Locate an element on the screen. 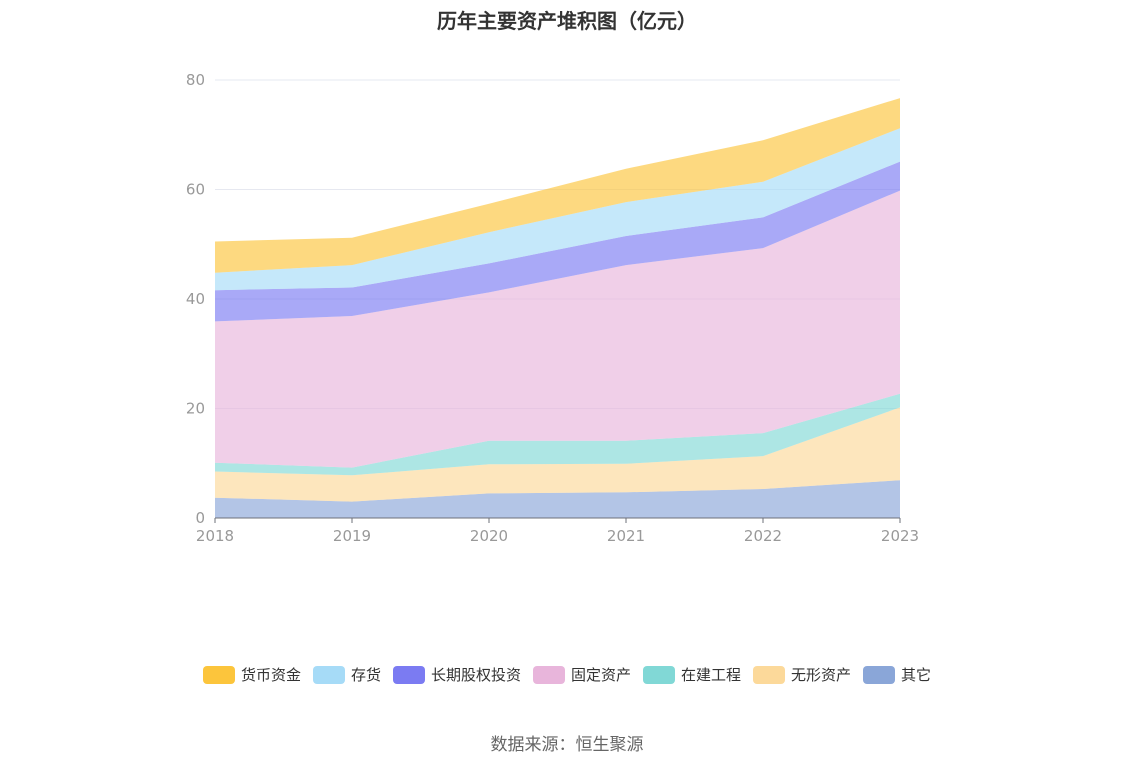 The width and height of the screenshot is (1134, 766). legend-item: 其它 is located at coordinates (897, 674).